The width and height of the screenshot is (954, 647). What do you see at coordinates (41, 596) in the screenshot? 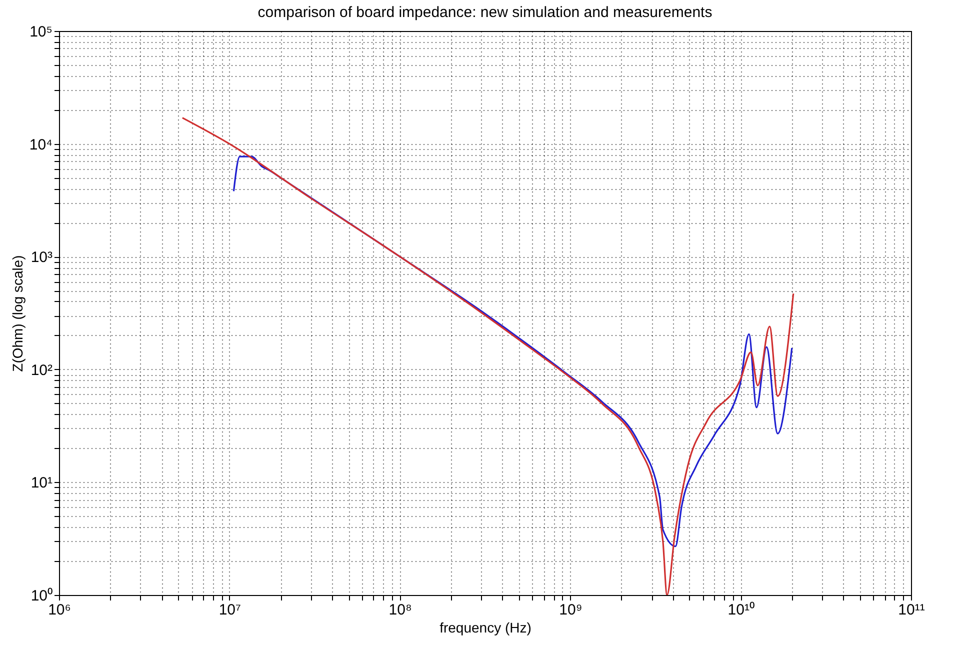
I see `y-tick-label: 10⁰` at bounding box center [41, 596].